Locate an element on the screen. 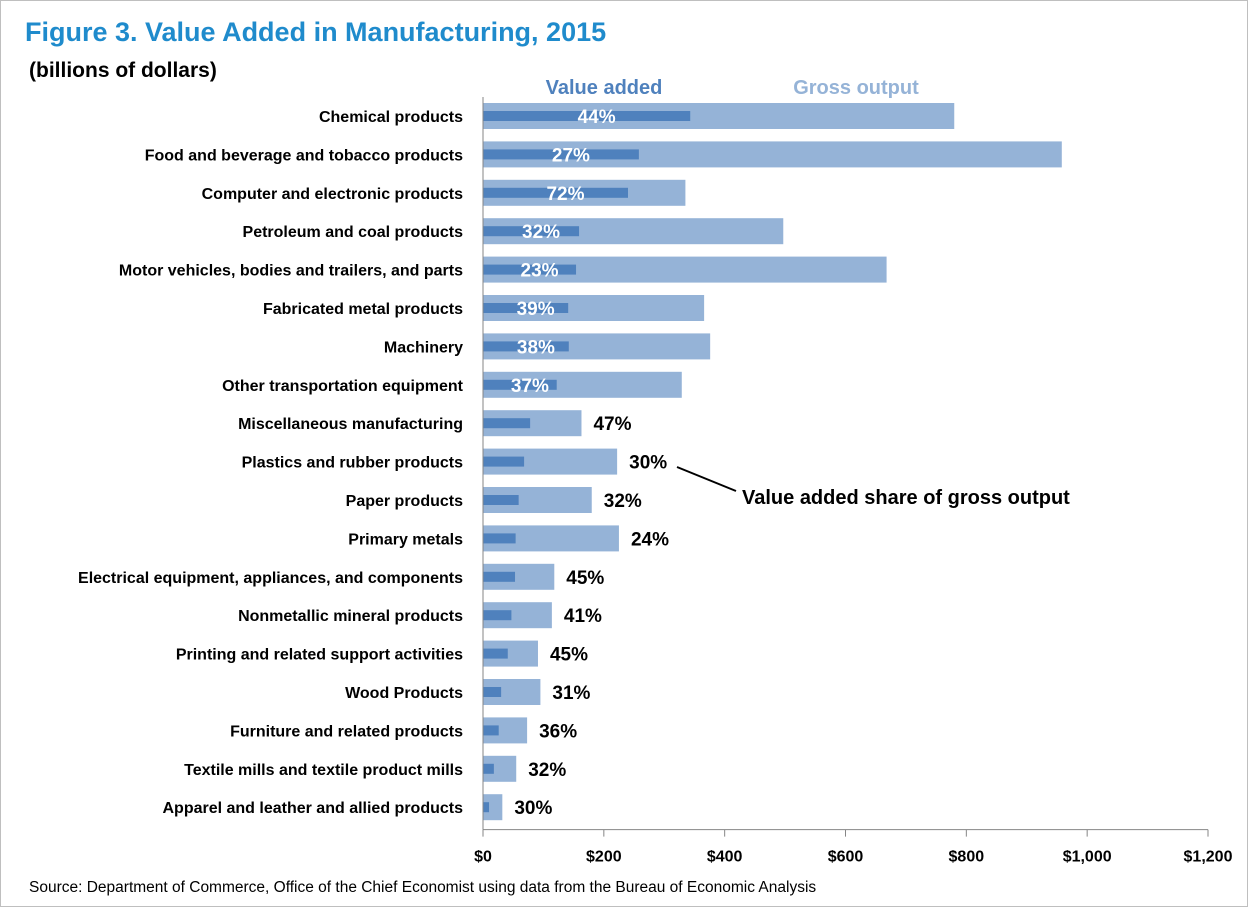 The width and height of the screenshot is (1248, 907). x-tick-label: $1,000 is located at coordinates (1087, 857).